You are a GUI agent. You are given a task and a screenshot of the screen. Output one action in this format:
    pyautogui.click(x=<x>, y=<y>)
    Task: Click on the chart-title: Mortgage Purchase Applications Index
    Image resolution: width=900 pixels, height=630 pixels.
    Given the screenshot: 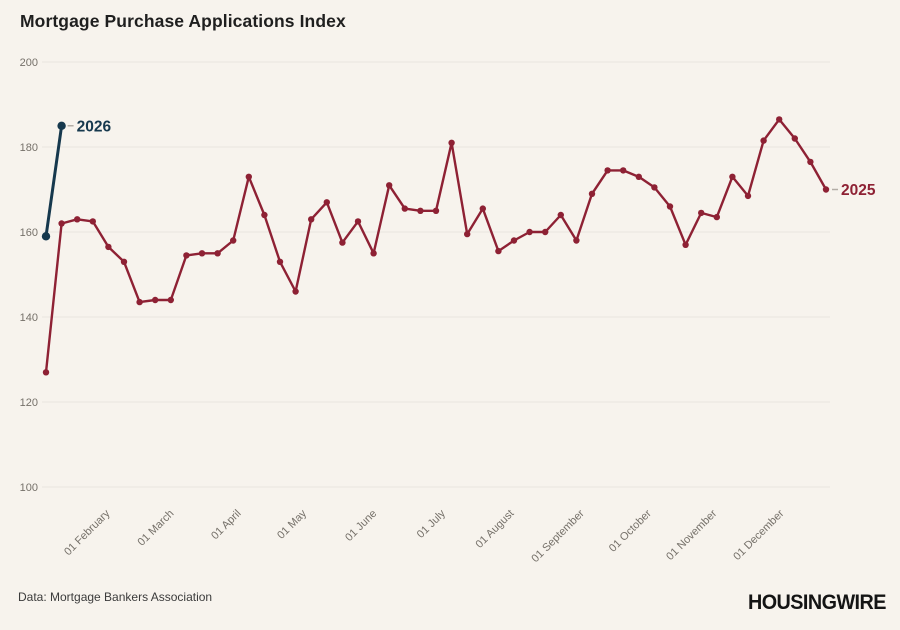 What is the action you would take?
    pyautogui.click(x=183, y=21)
    